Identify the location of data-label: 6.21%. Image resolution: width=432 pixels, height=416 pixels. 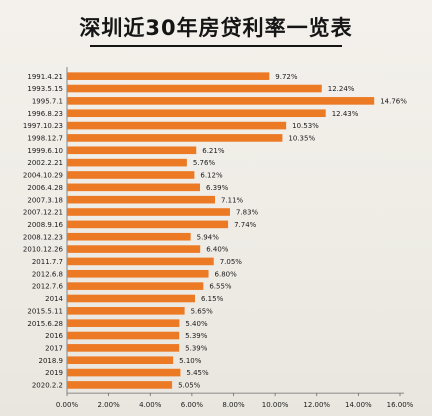
(213, 151).